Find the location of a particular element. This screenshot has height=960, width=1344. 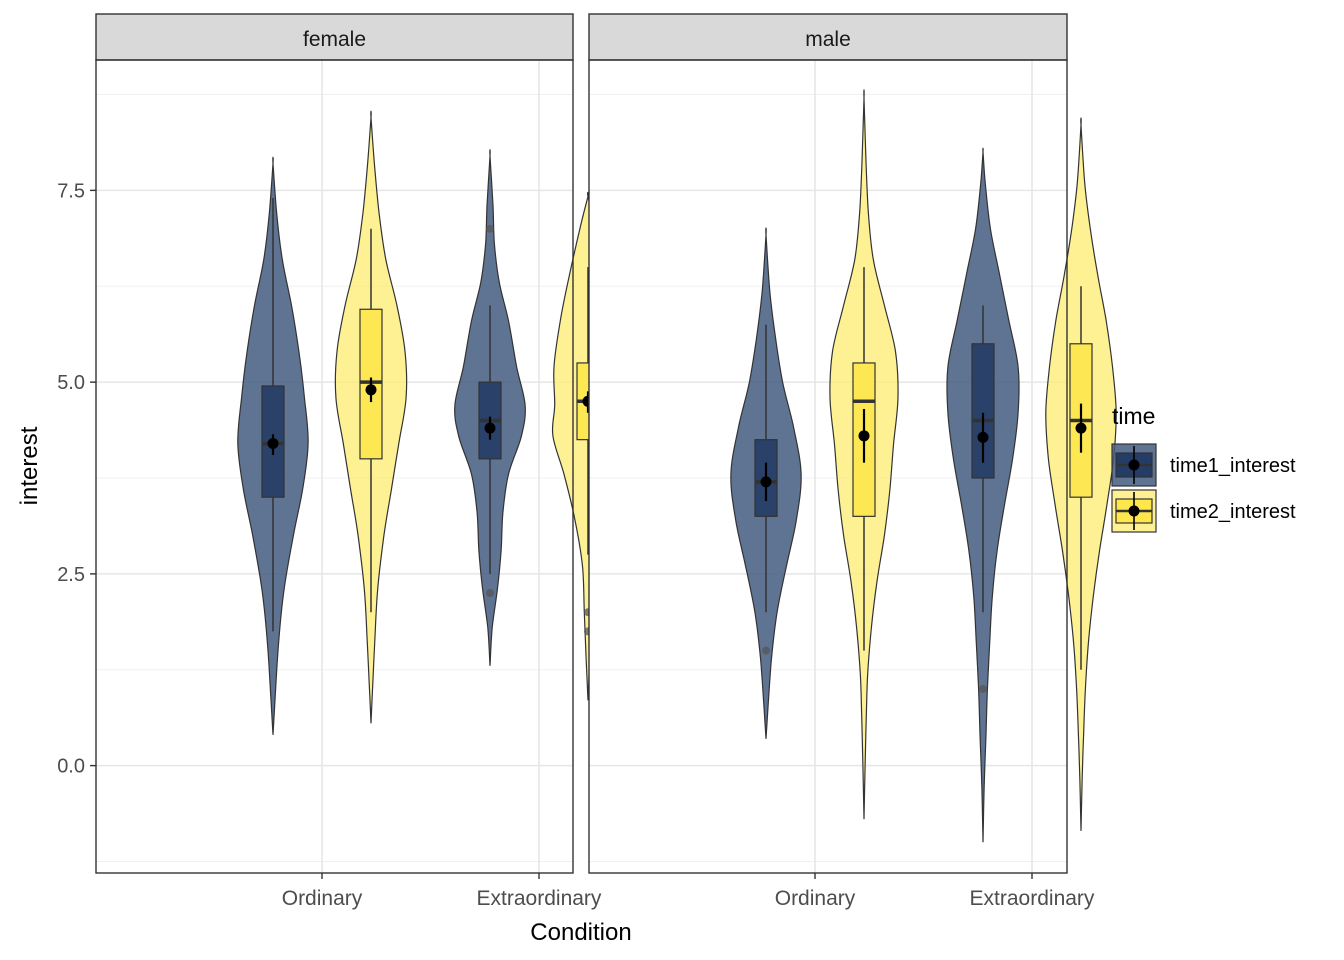

box is located at coordinates (983, 411).